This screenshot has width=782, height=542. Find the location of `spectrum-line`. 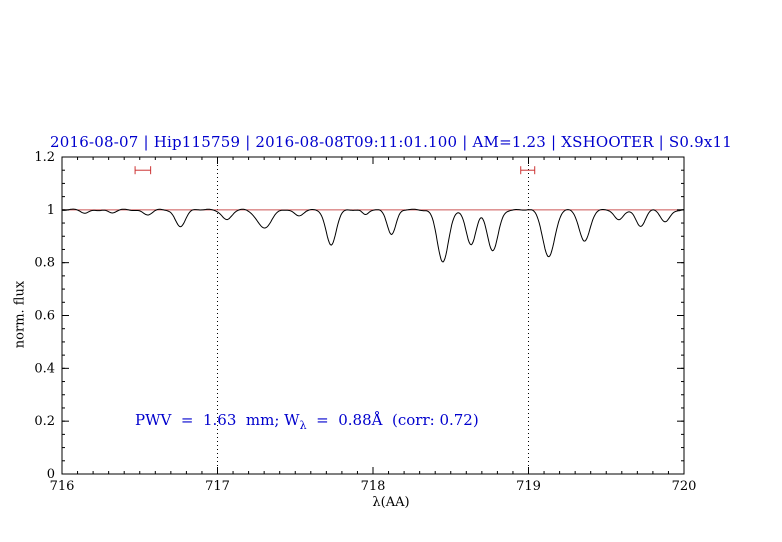

spectrum-line is located at coordinates (373, 235).